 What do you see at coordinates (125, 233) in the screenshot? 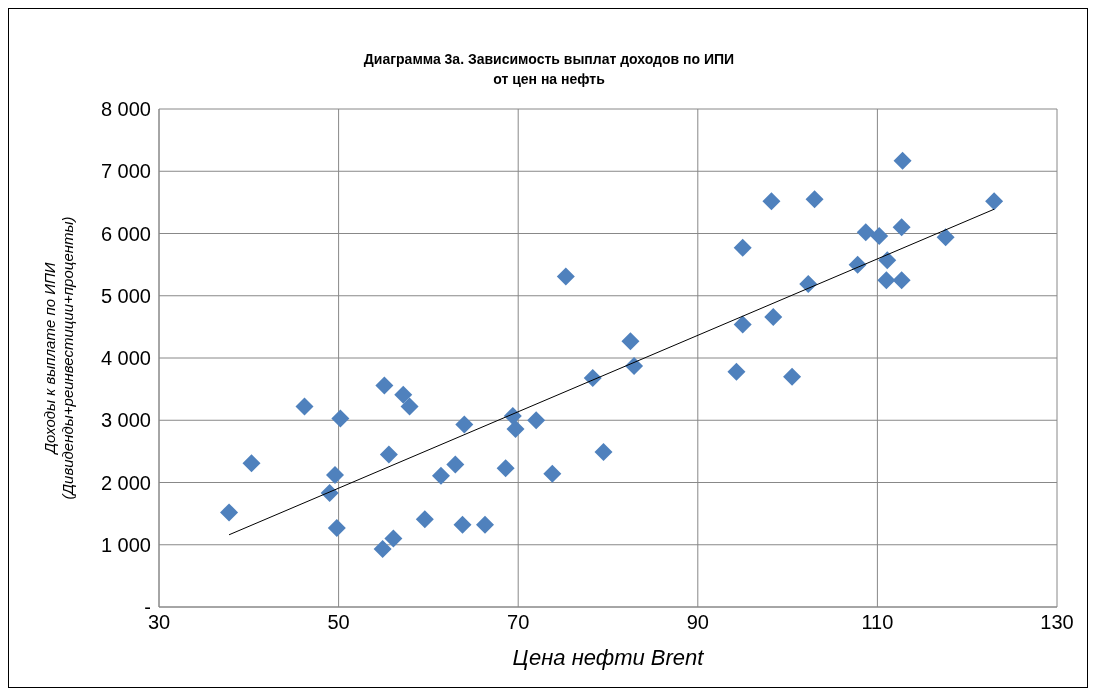
I see `y-tick-label: 6 000` at bounding box center [125, 233].